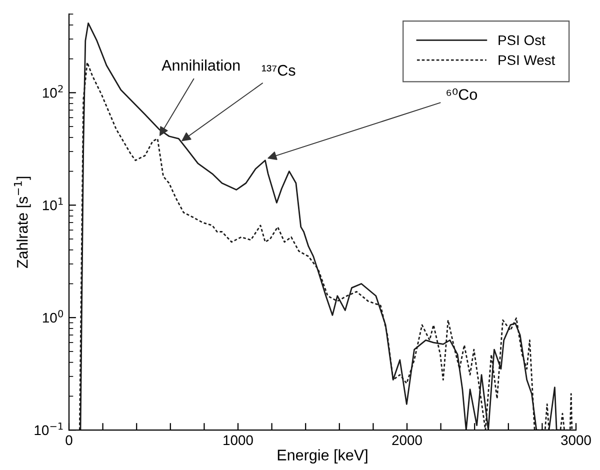  I want to click on x-tick-label: 1000, so click(238, 440).